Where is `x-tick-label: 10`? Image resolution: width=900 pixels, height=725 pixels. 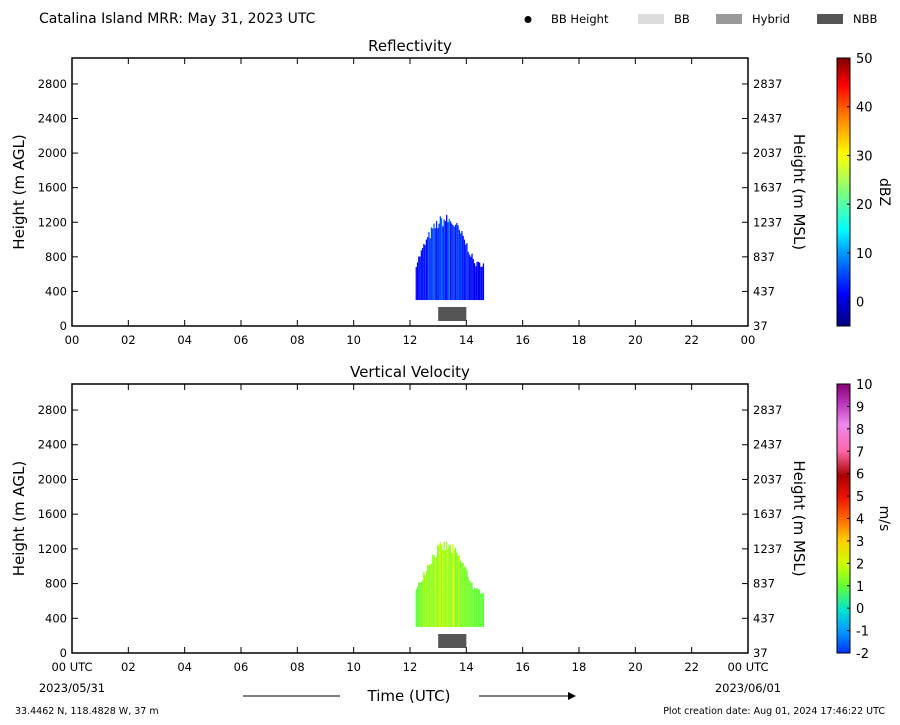 x-tick-label: 10 is located at coordinates (353, 340).